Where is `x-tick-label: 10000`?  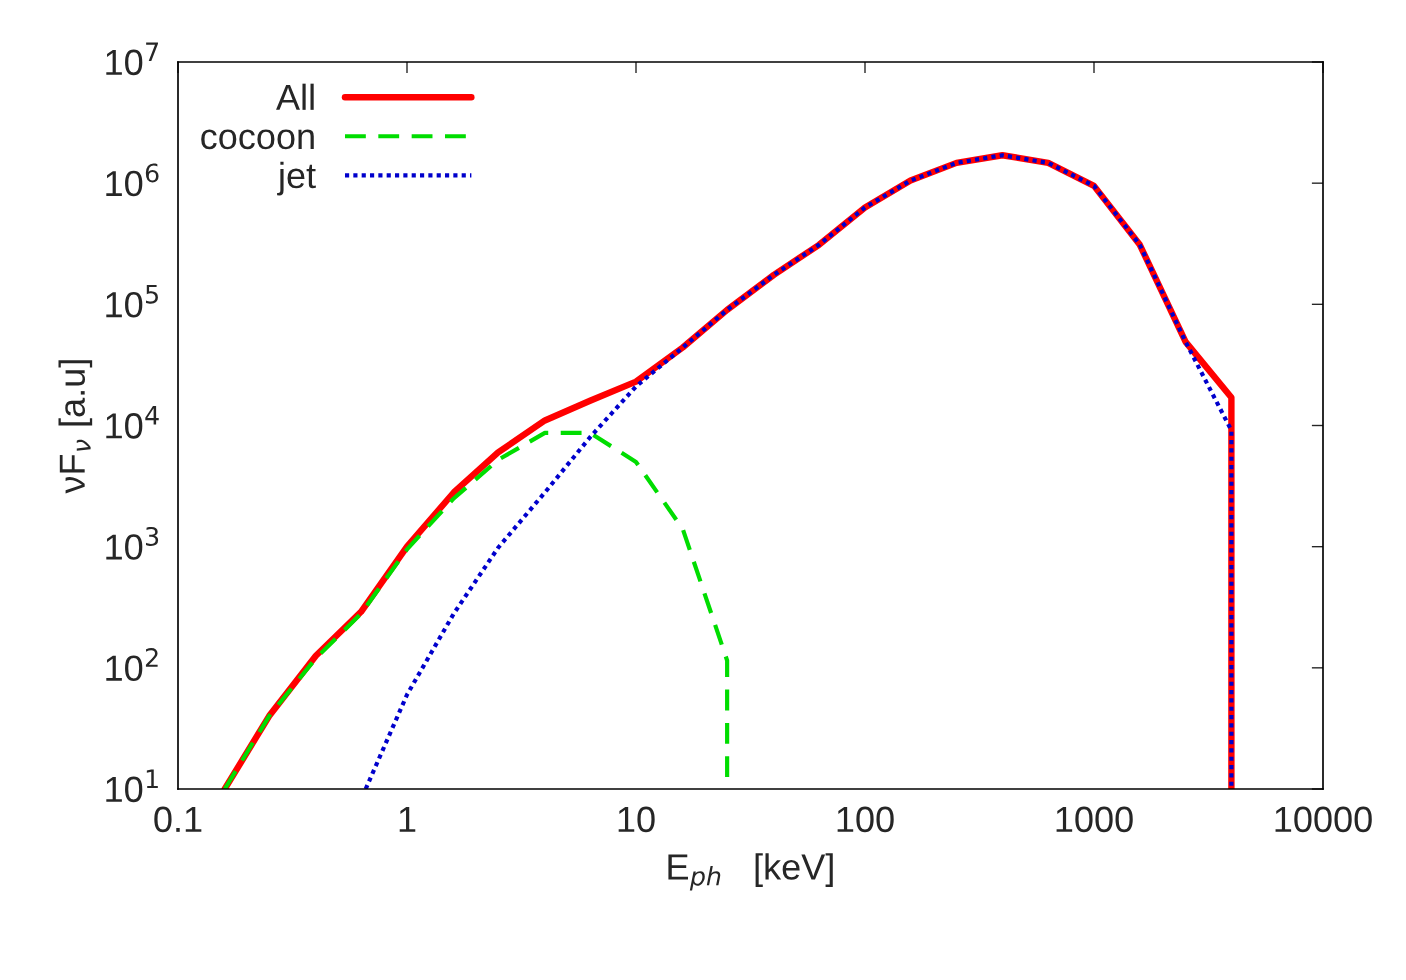
x-tick-label: 10000 is located at coordinates (1323, 819).